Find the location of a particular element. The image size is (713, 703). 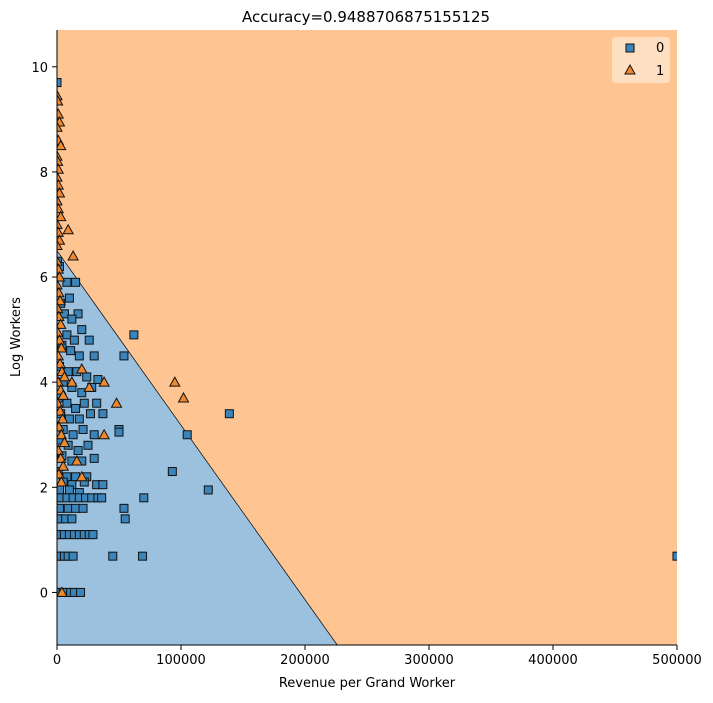

y-ticks: 0 2 4 6 8 10 is located at coordinates (44, 331).